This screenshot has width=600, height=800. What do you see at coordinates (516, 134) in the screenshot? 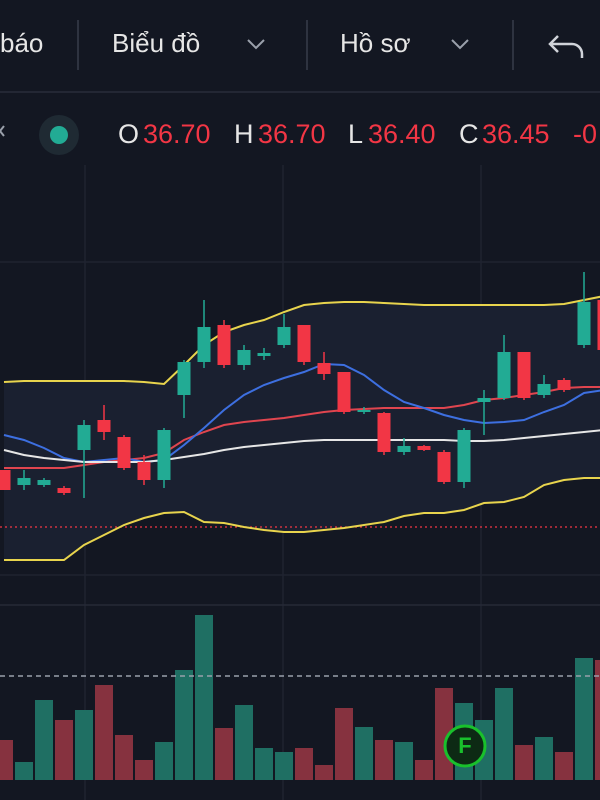
I see `close-value: 36.45` at bounding box center [516, 134].